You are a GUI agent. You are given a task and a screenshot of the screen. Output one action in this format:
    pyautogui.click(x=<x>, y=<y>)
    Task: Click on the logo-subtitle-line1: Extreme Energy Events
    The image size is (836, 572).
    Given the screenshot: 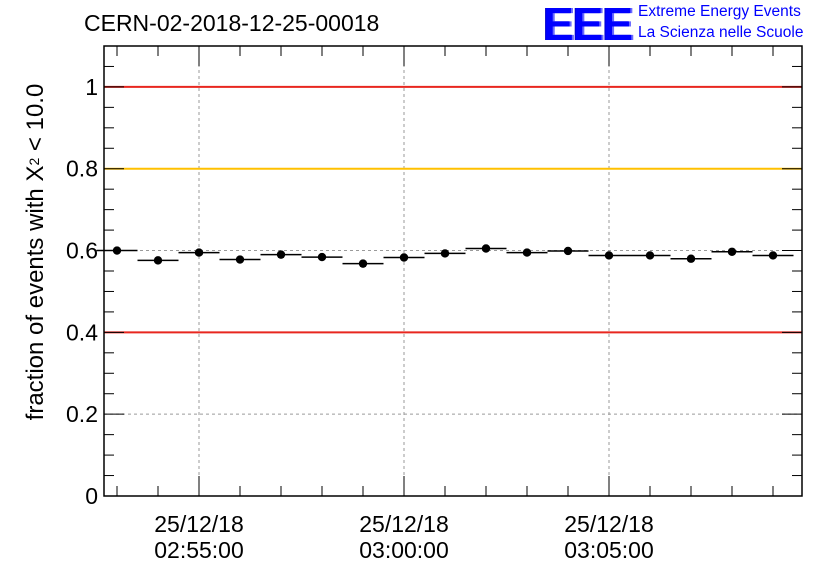 What is the action you would take?
    pyautogui.click(x=719, y=11)
    